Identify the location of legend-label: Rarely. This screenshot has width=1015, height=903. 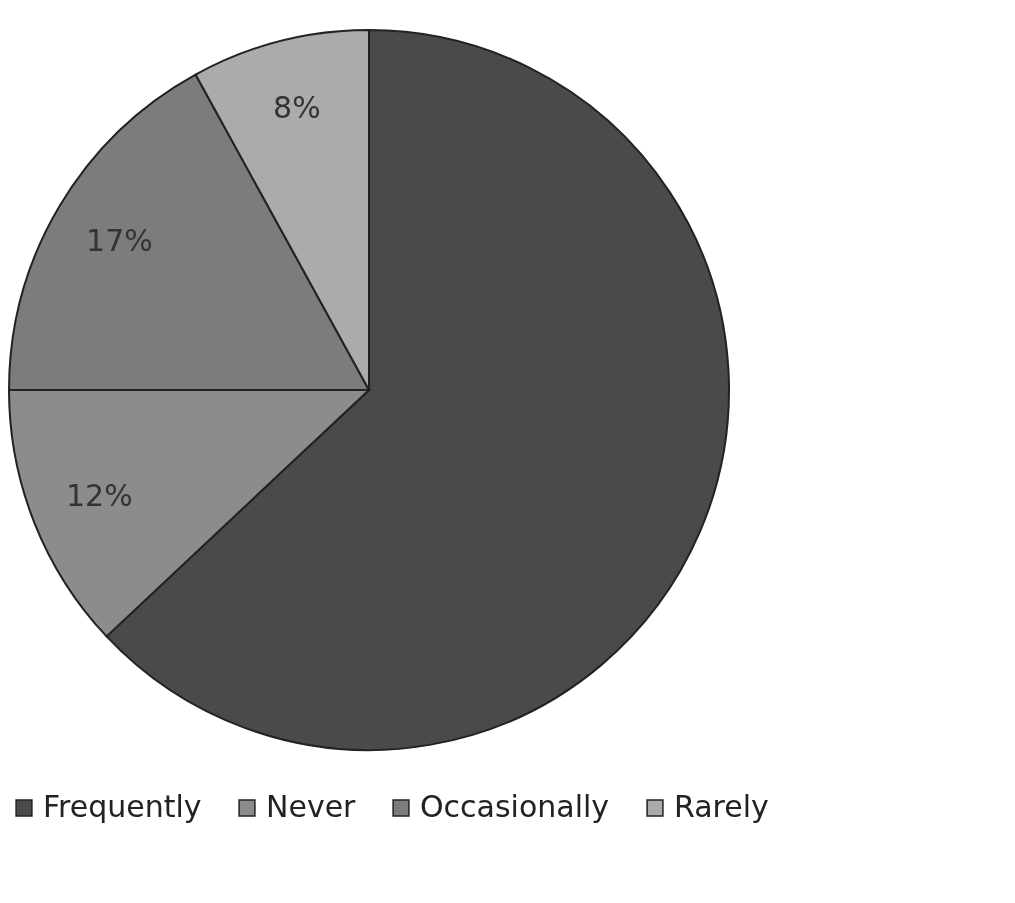
(721, 806).